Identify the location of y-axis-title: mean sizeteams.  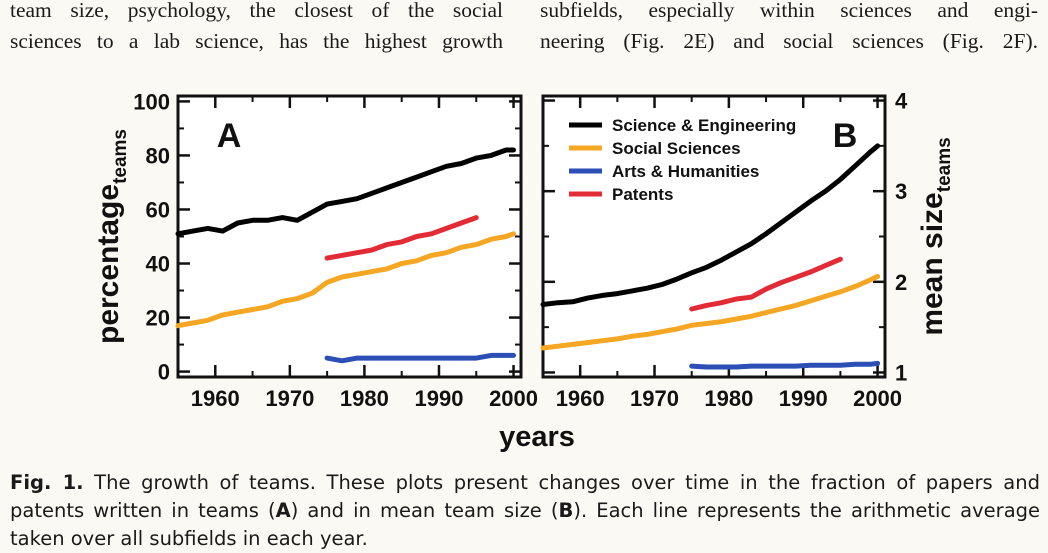
(935, 236).